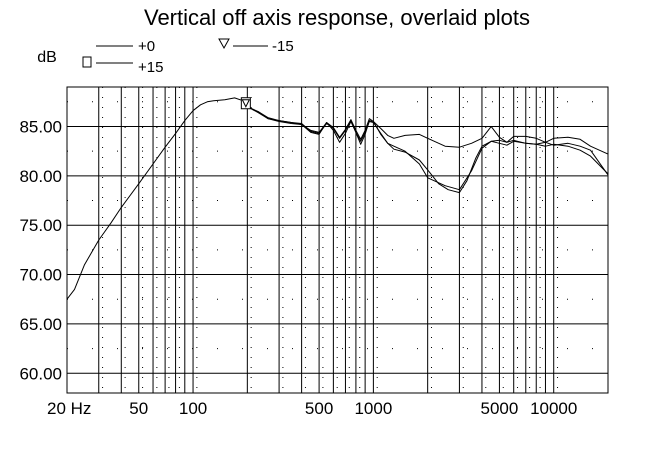  I want to click on y-tick-label: 85.00, so click(40, 126).